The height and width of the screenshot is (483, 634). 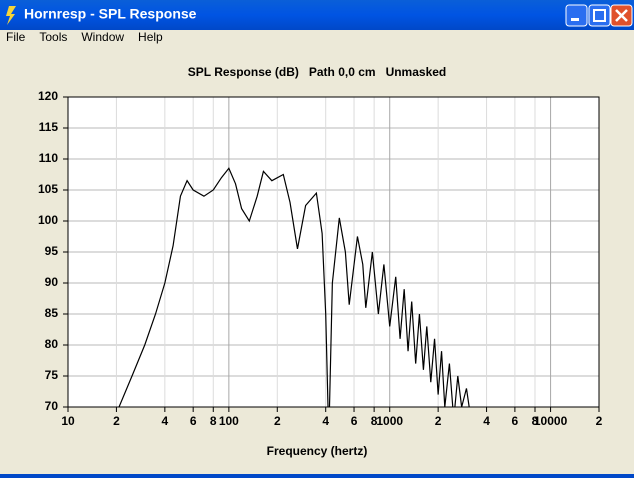 I want to click on y-tick-label: 120, so click(x=48, y=96).